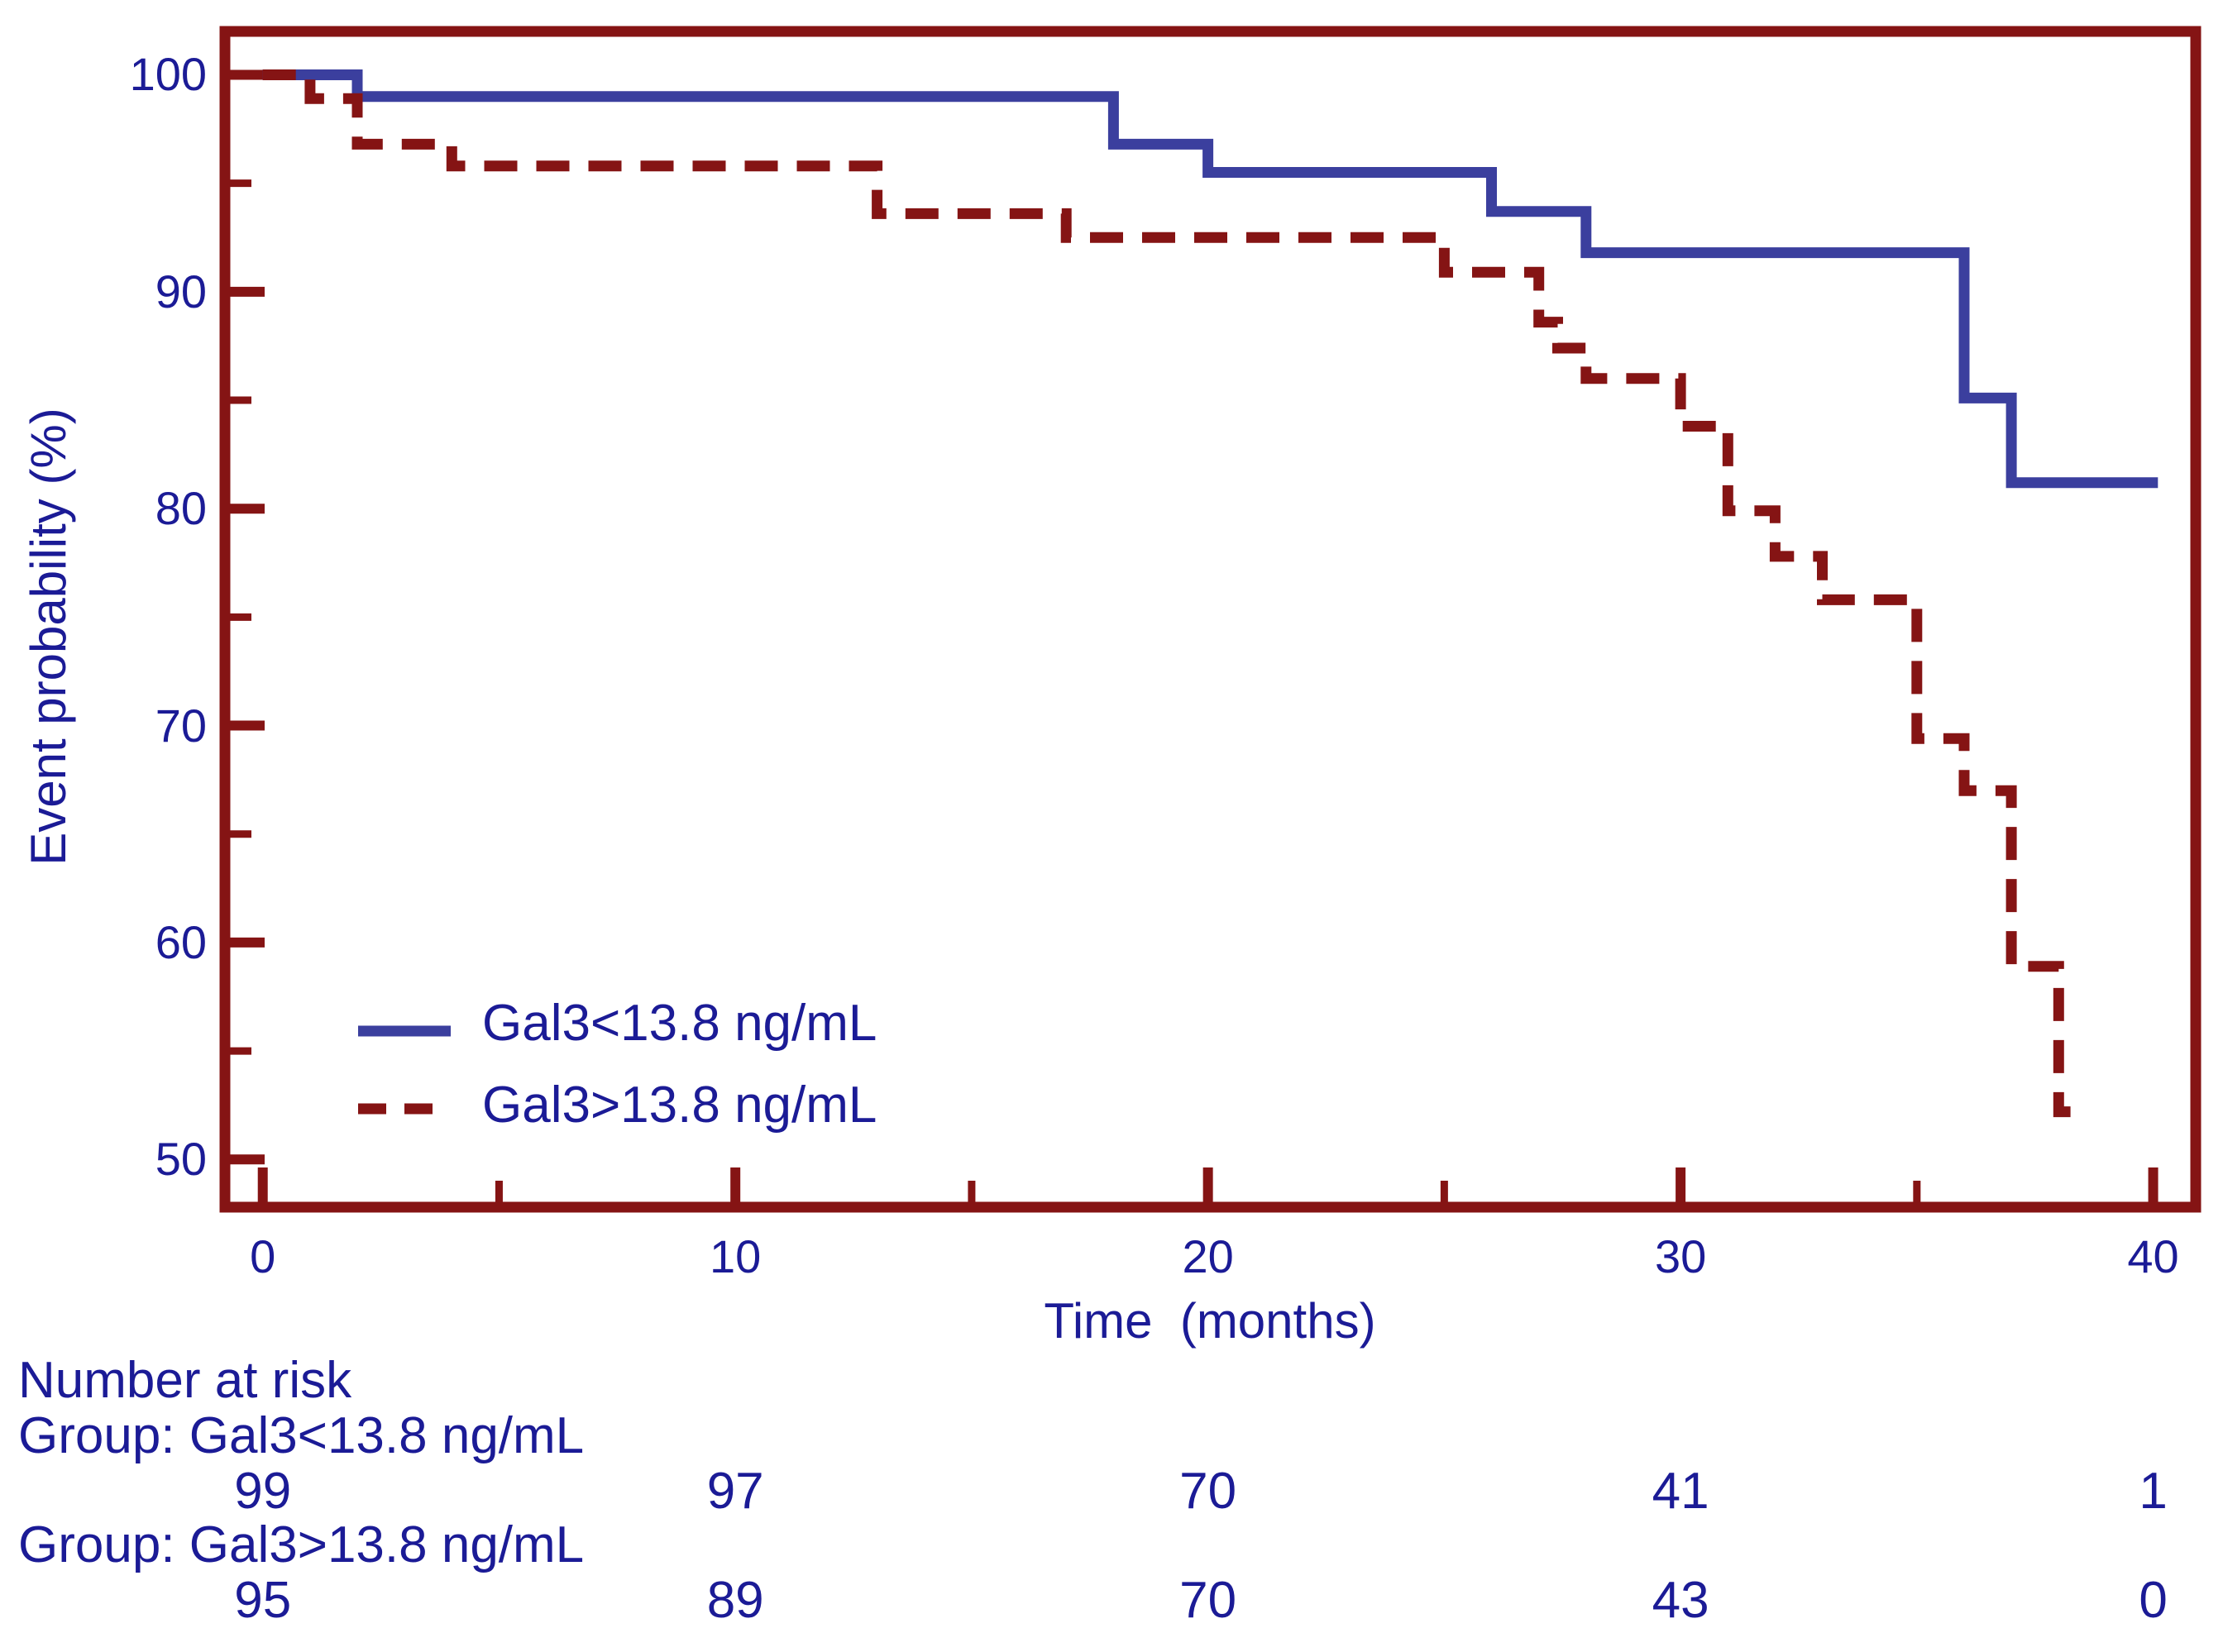 Image resolution: width=2223 pixels, height=1652 pixels. Describe the element at coordinates (263, 1256) in the screenshot. I see `x-tick-label-0: 0` at that location.